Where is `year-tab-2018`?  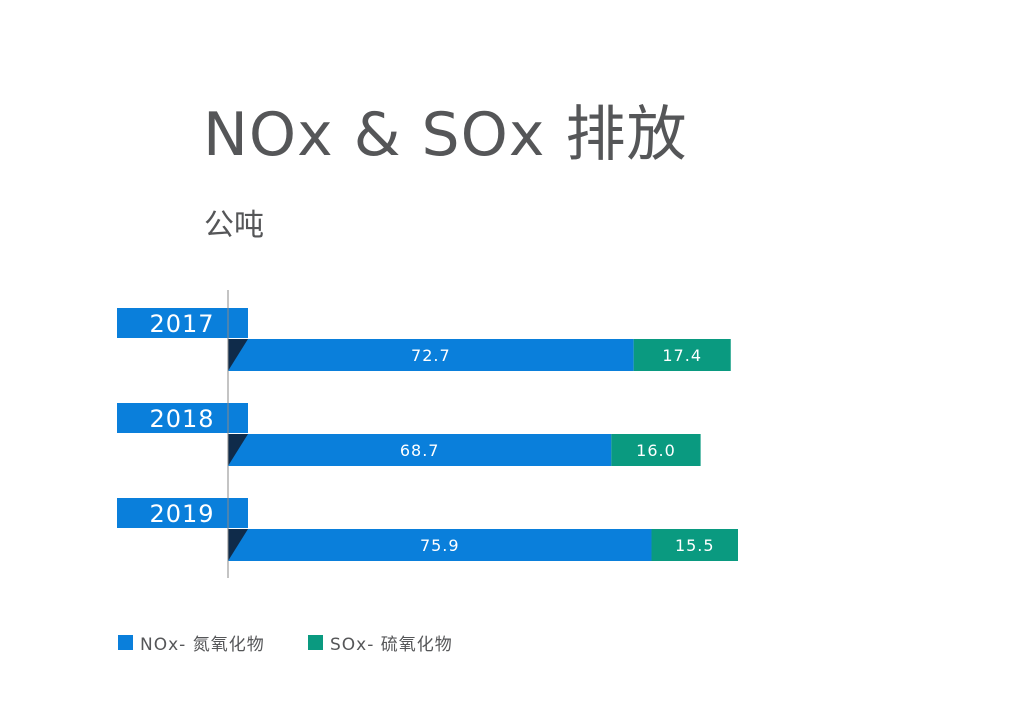 year-tab-2018 is located at coordinates (182, 418).